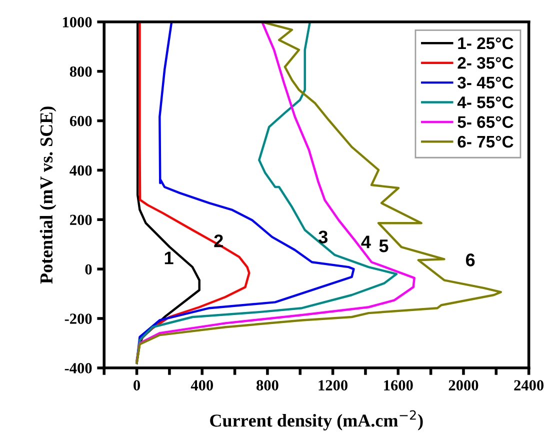 The image size is (548, 438). What do you see at coordinates (78, 319) in the screenshot?
I see `y-tick-label: -200` at bounding box center [78, 319].